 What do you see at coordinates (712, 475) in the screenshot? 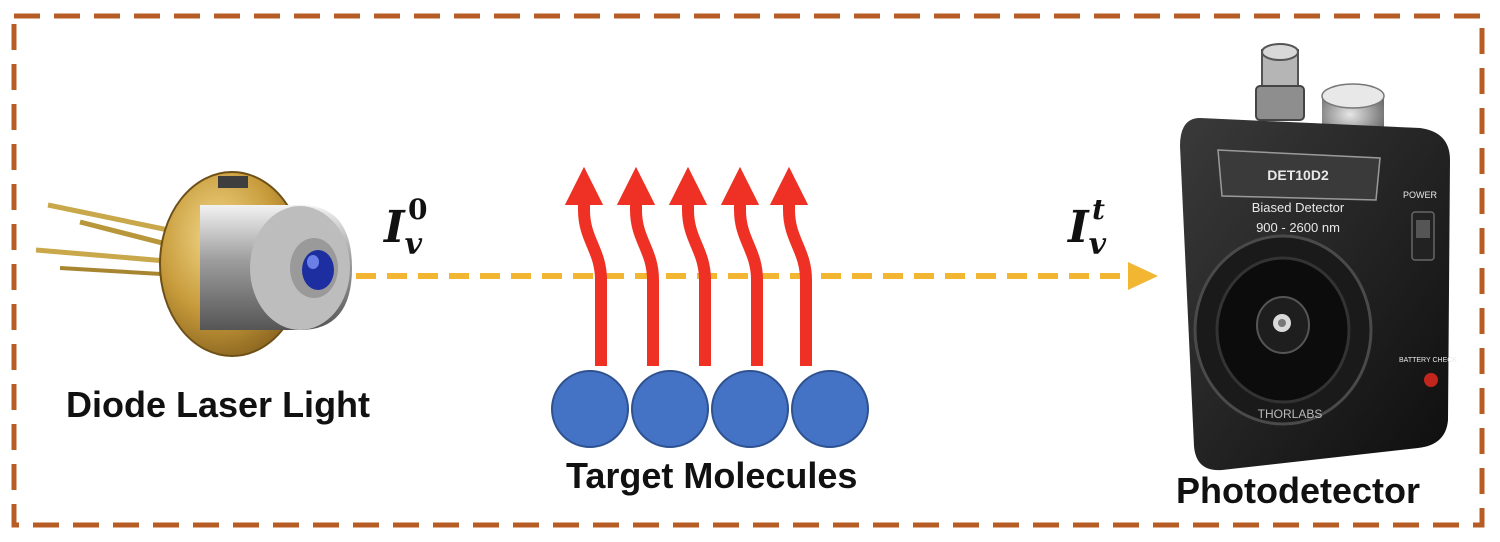
I see `target-molecules-label: Target Molecules` at bounding box center [712, 475].